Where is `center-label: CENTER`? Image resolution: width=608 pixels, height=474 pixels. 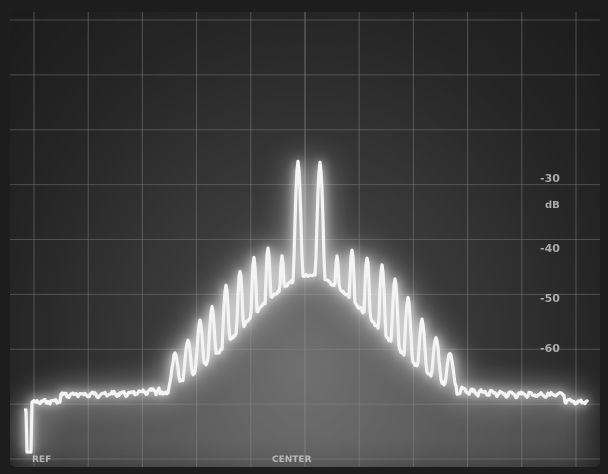
center-label: CENTER is located at coordinates (292, 460).